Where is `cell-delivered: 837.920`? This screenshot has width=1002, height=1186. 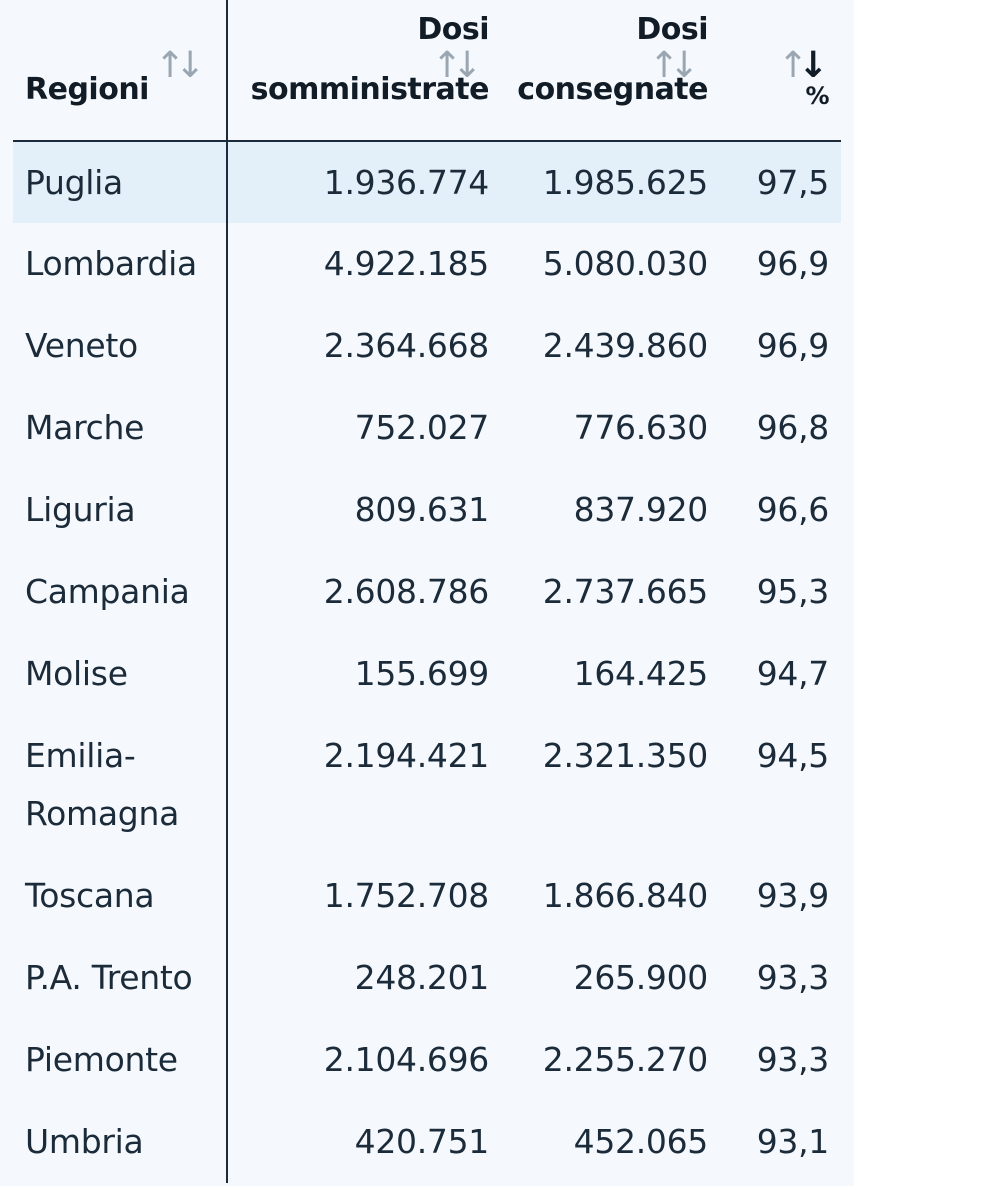
cell-delivered: 837.920 is located at coordinates (641, 509).